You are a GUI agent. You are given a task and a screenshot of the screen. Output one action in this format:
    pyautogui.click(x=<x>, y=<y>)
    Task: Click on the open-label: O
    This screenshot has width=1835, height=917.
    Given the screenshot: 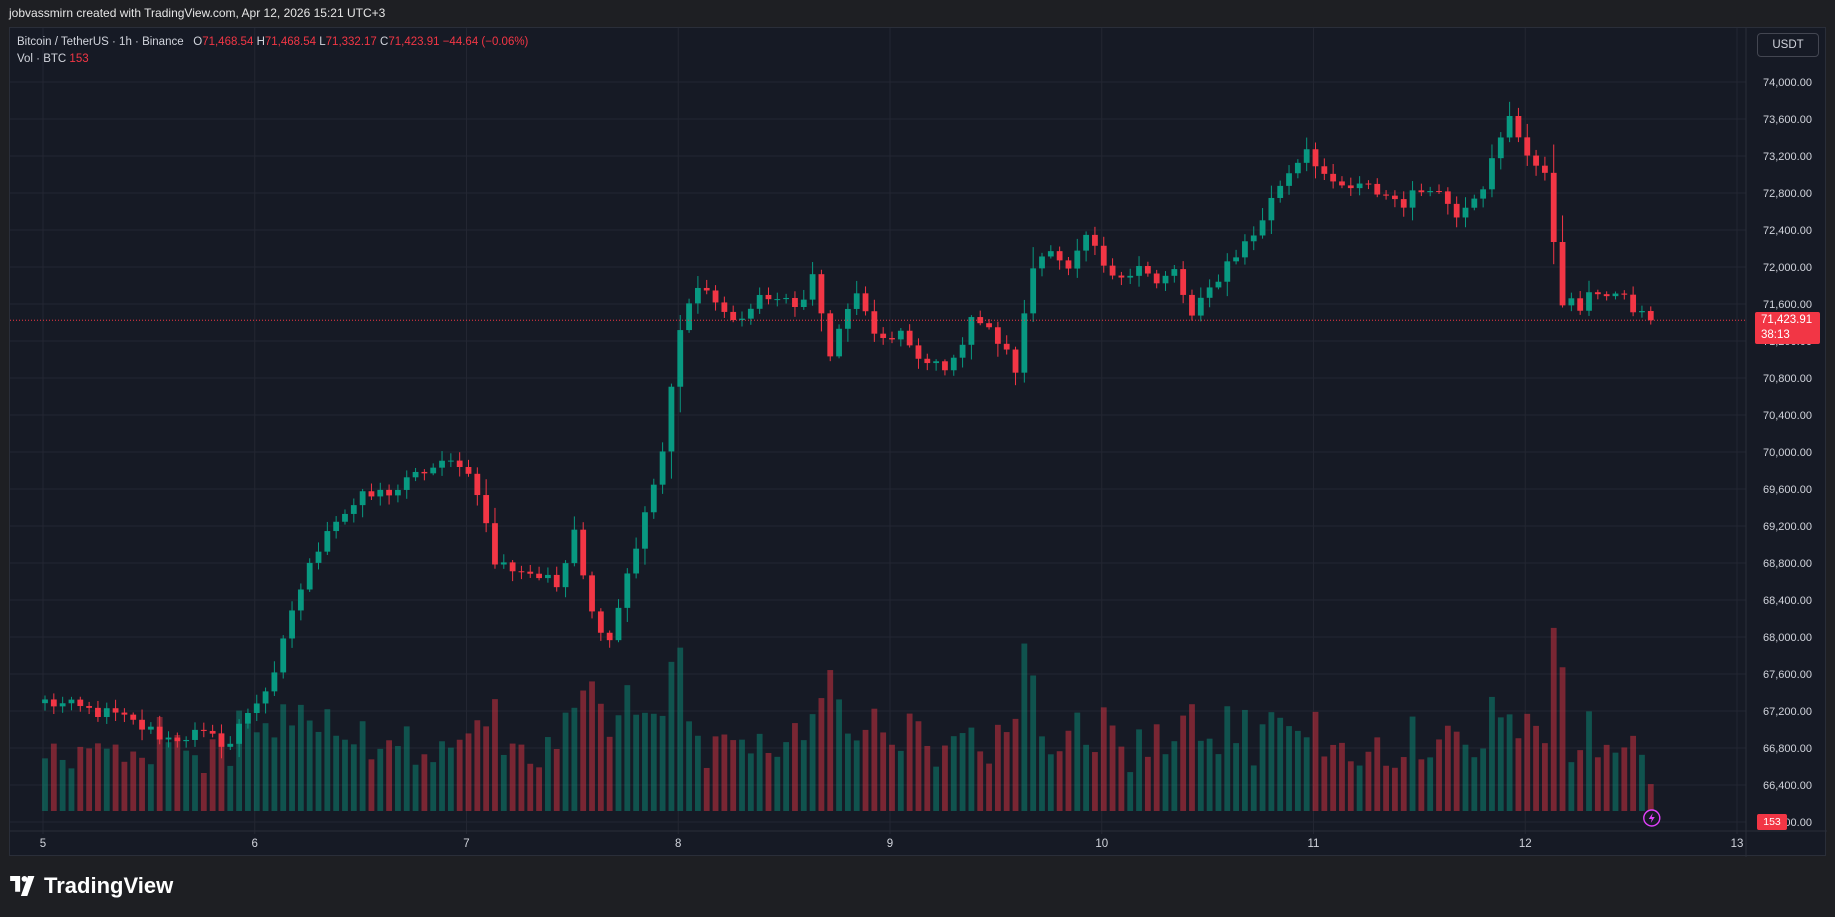 What is the action you would take?
    pyautogui.click(x=198, y=42)
    